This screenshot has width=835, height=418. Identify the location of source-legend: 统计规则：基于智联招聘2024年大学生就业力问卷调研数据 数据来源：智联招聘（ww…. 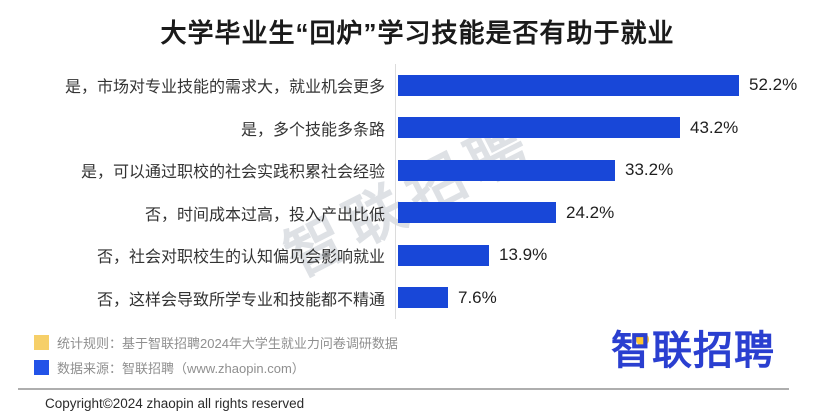
(216, 355).